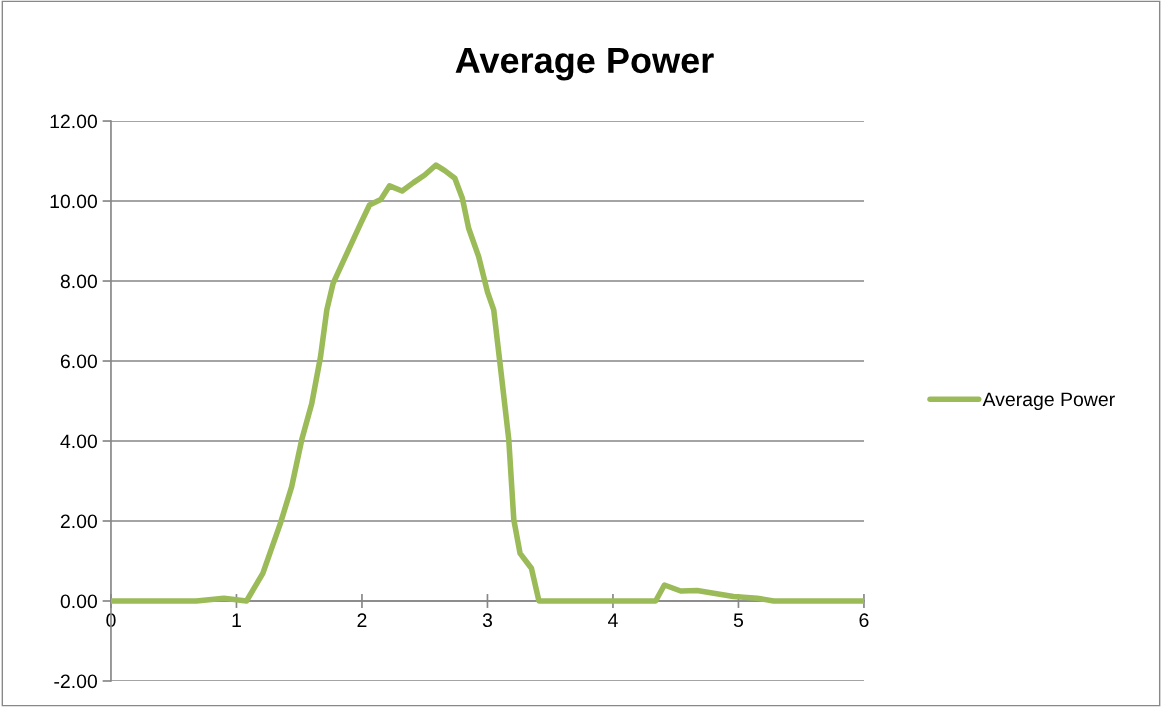 The height and width of the screenshot is (707, 1162). Describe the element at coordinates (487, 620) in the screenshot. I see `x-tick-label: 3` at that location.